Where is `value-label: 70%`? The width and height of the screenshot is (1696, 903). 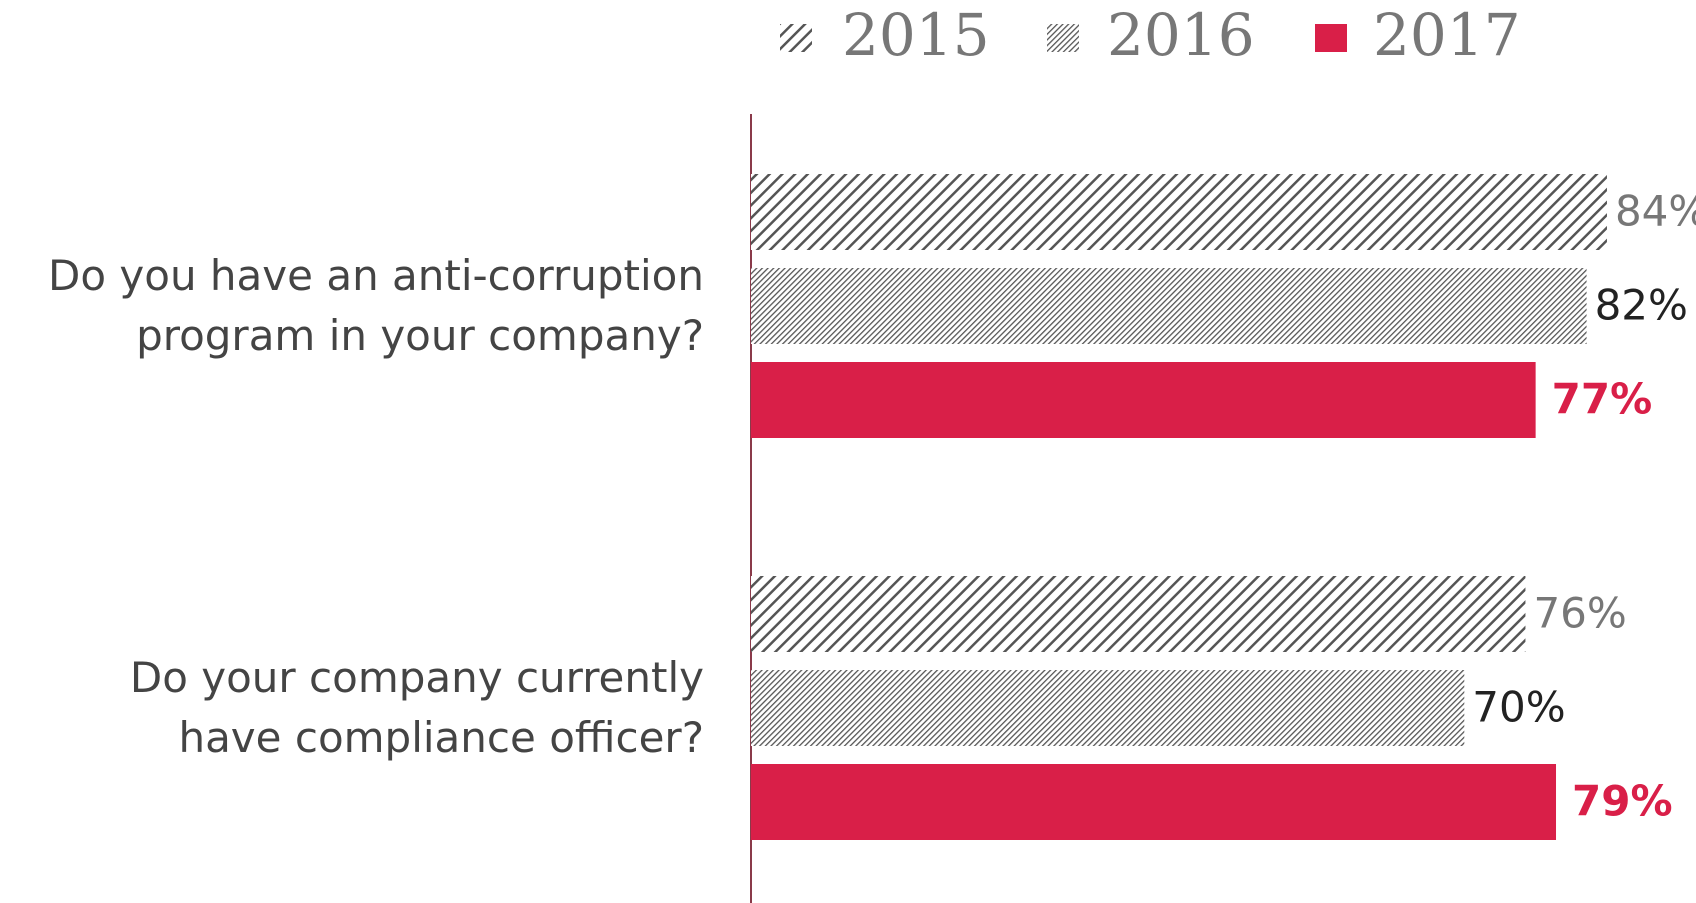
value-label: 70% is located at coordinates (1518, 707).